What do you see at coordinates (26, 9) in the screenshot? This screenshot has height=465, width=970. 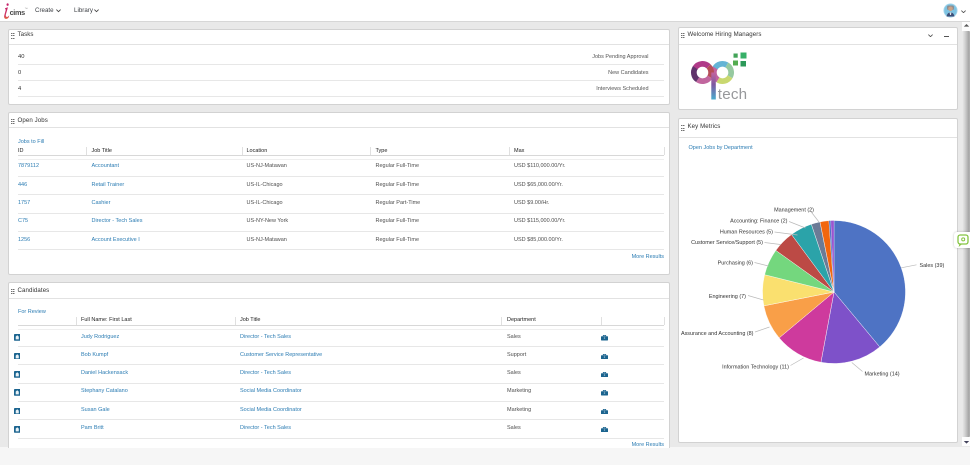 I see `svg-text: ™` at bounding box center [26, 9].